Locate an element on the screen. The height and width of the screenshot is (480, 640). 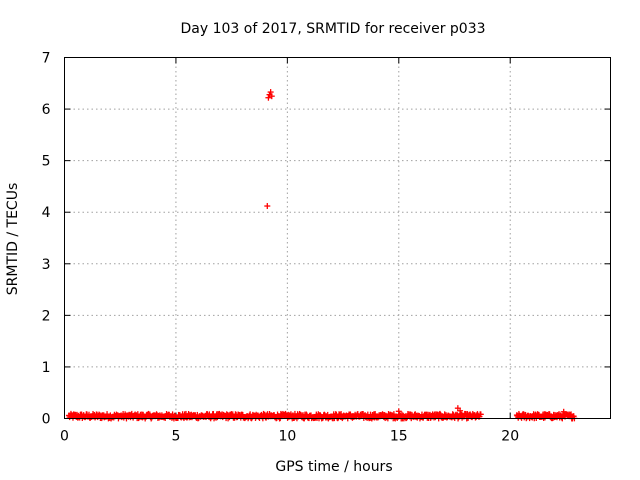
x-tick-label: 15 is located at coordinates (399, 437).